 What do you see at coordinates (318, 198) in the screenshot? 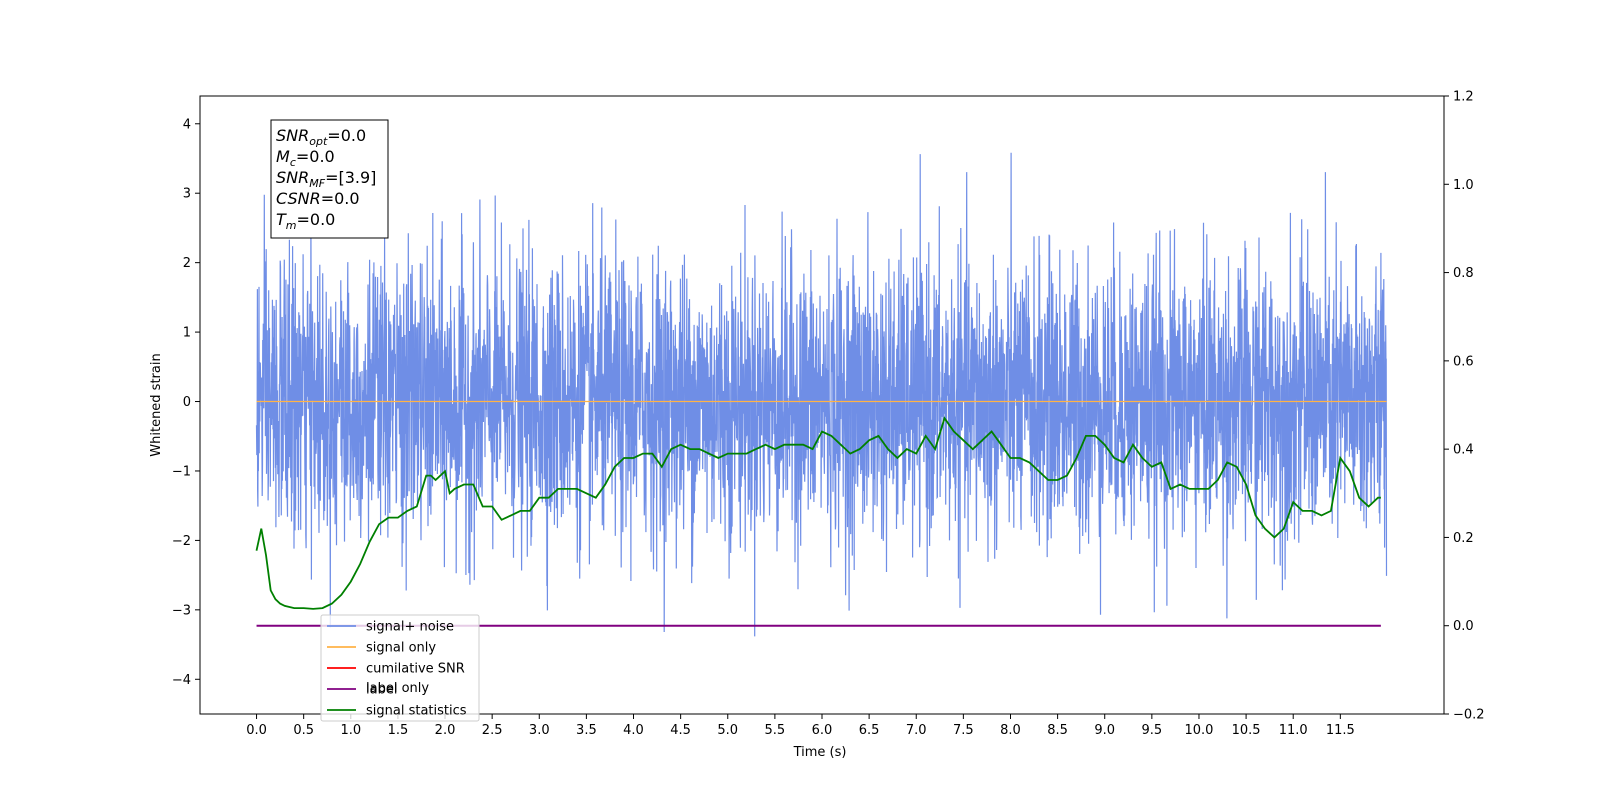
I see `annotation-line: CSNR=0.0` at bounding box center [318, 198].